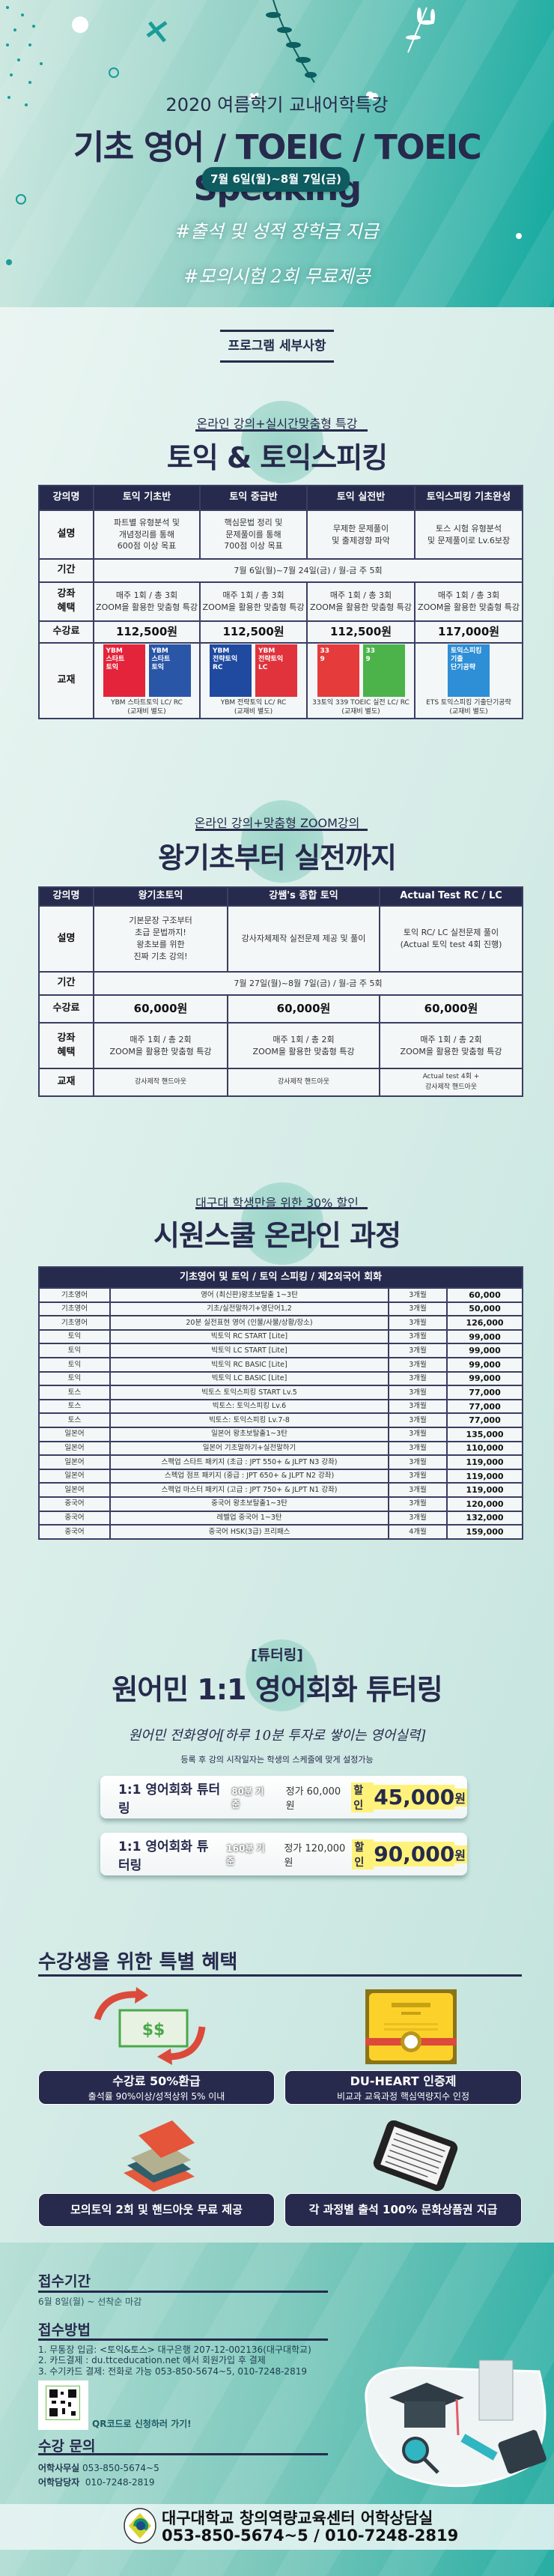  I want to click on description-cell: 강사자체제작 실전문제 제공 및 풀이, so click(304, 939).